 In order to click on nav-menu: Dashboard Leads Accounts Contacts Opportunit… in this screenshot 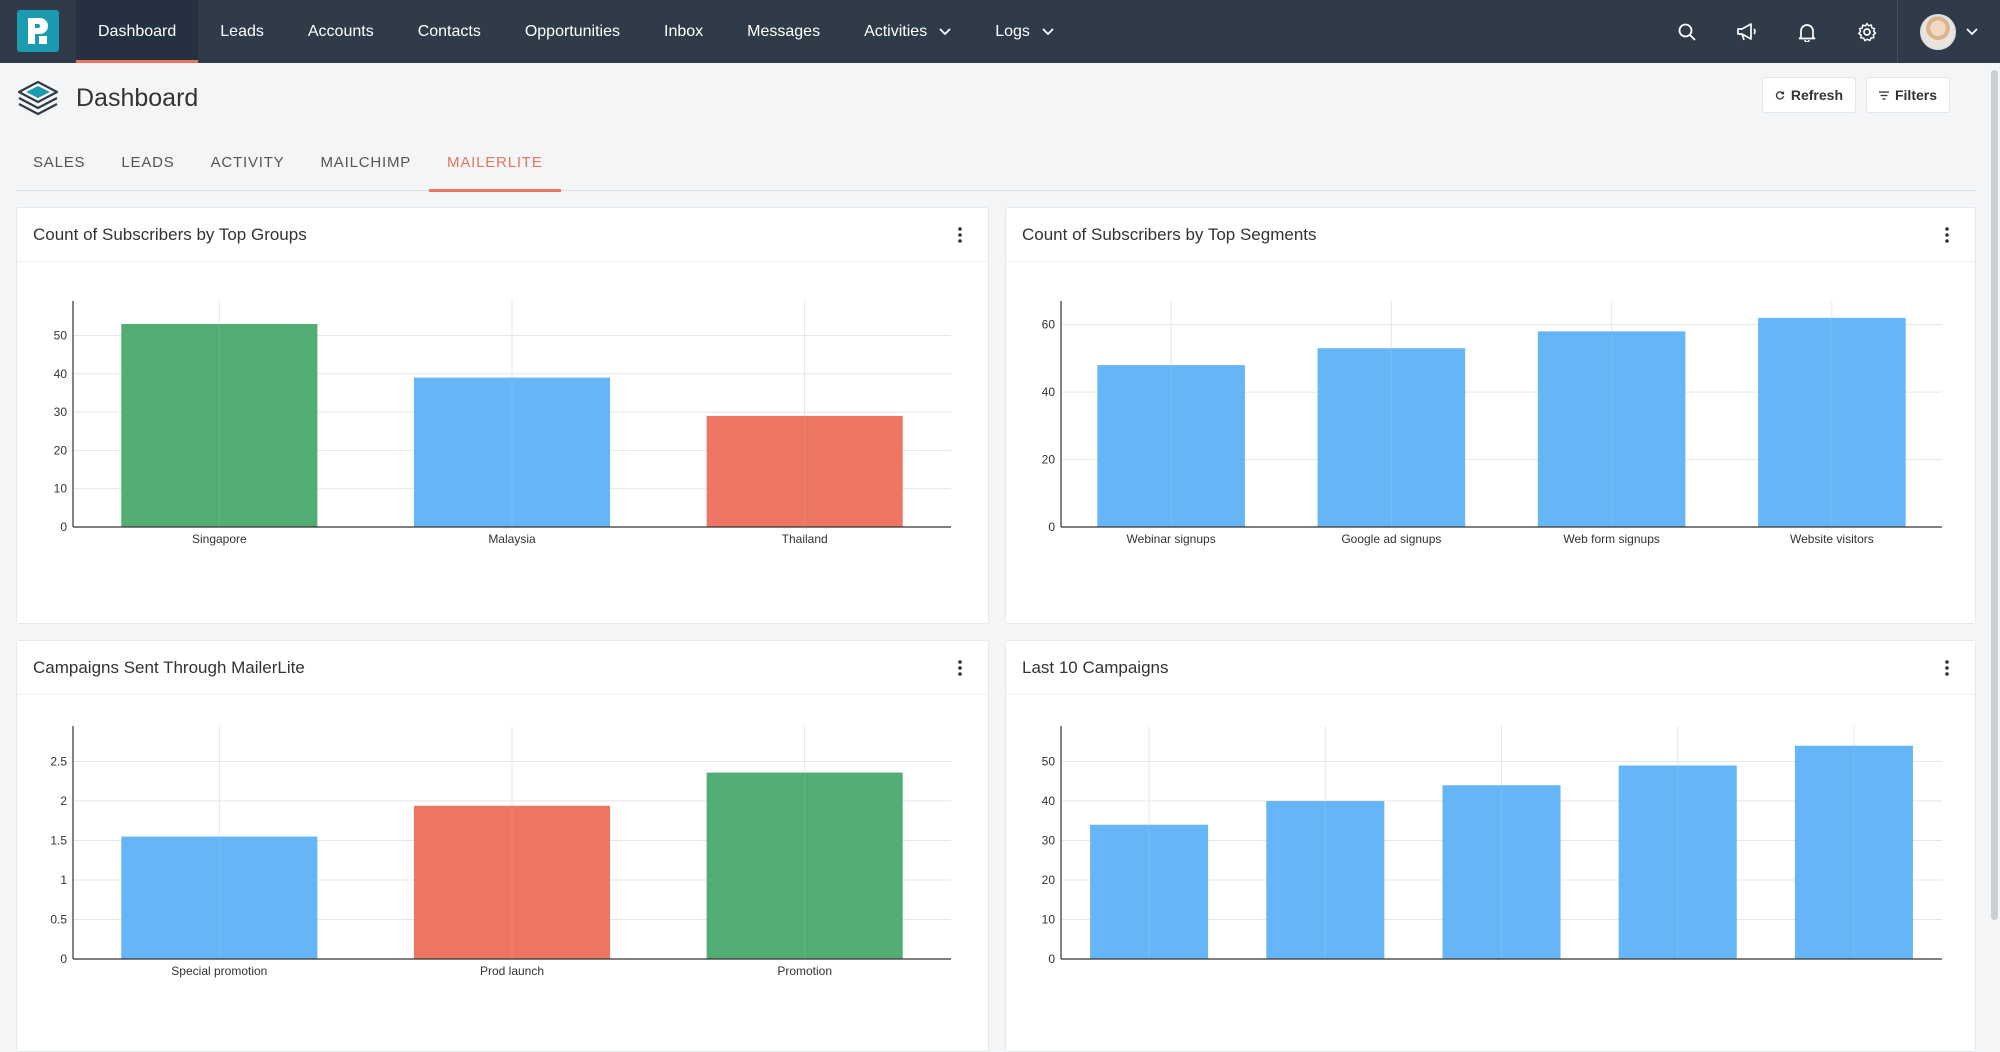, I will do `click(576, 31)`.